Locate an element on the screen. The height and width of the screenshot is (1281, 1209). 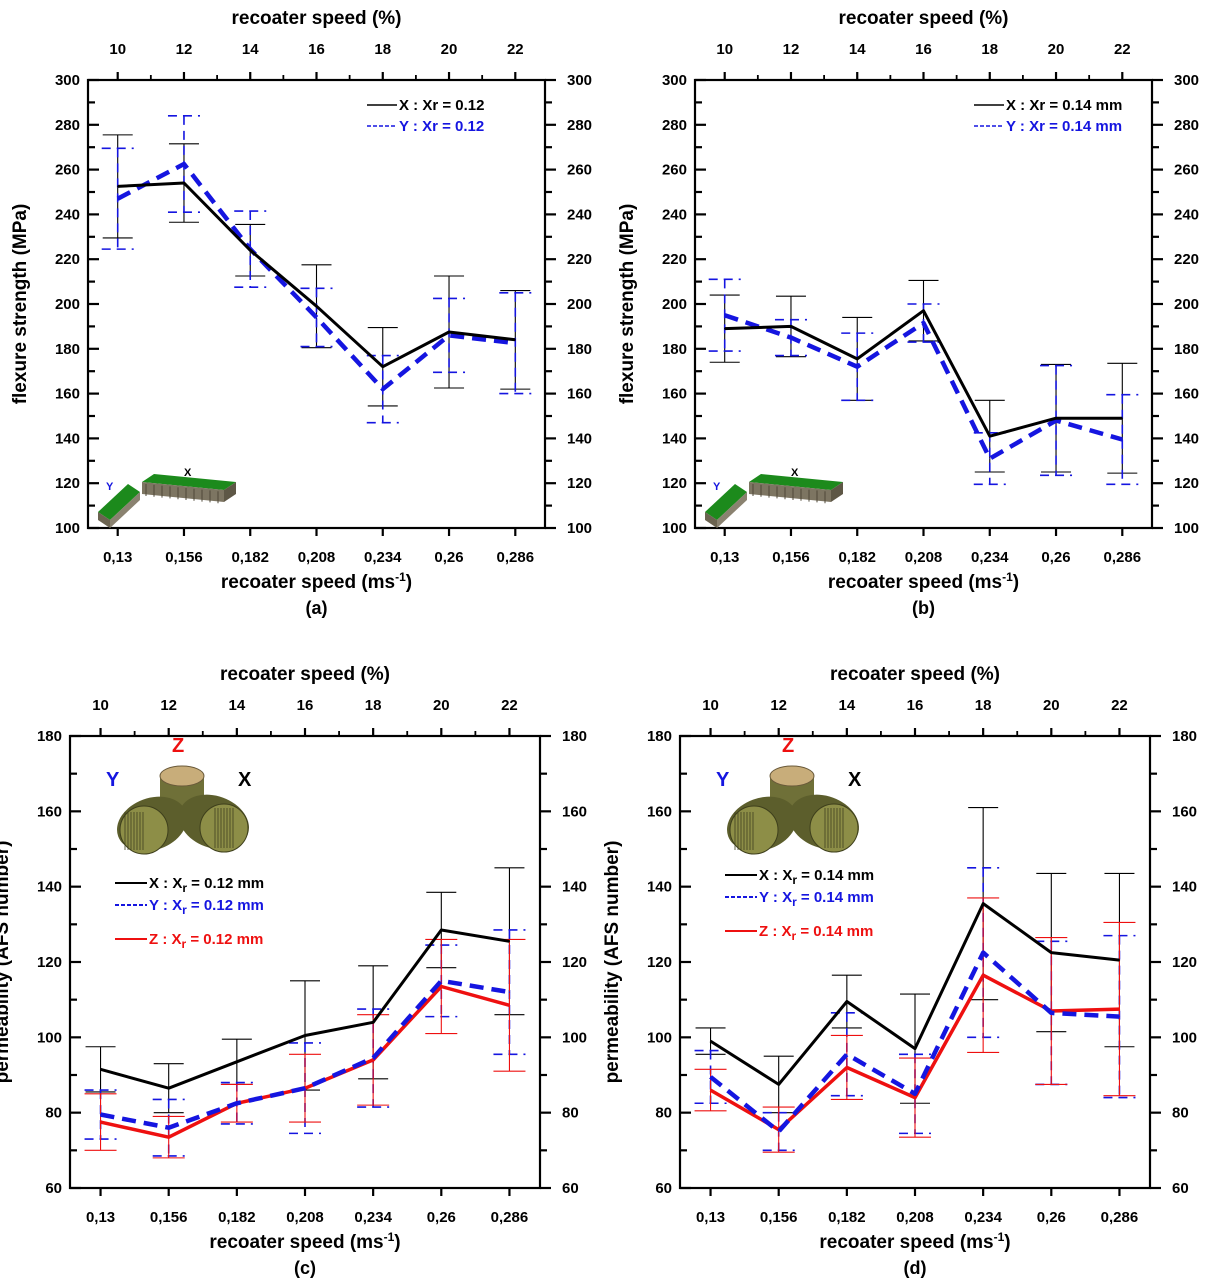
y-tick-label-left: 100 is located at coordinates (49, 1037).